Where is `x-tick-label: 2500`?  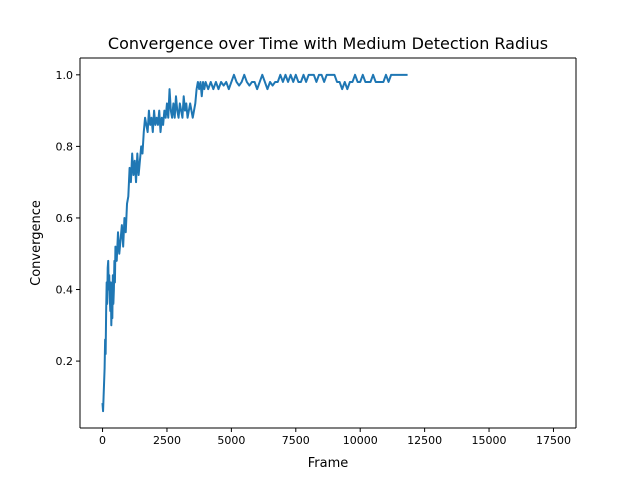
x-tick-label: 2500 is located at coordinates (167, 440).